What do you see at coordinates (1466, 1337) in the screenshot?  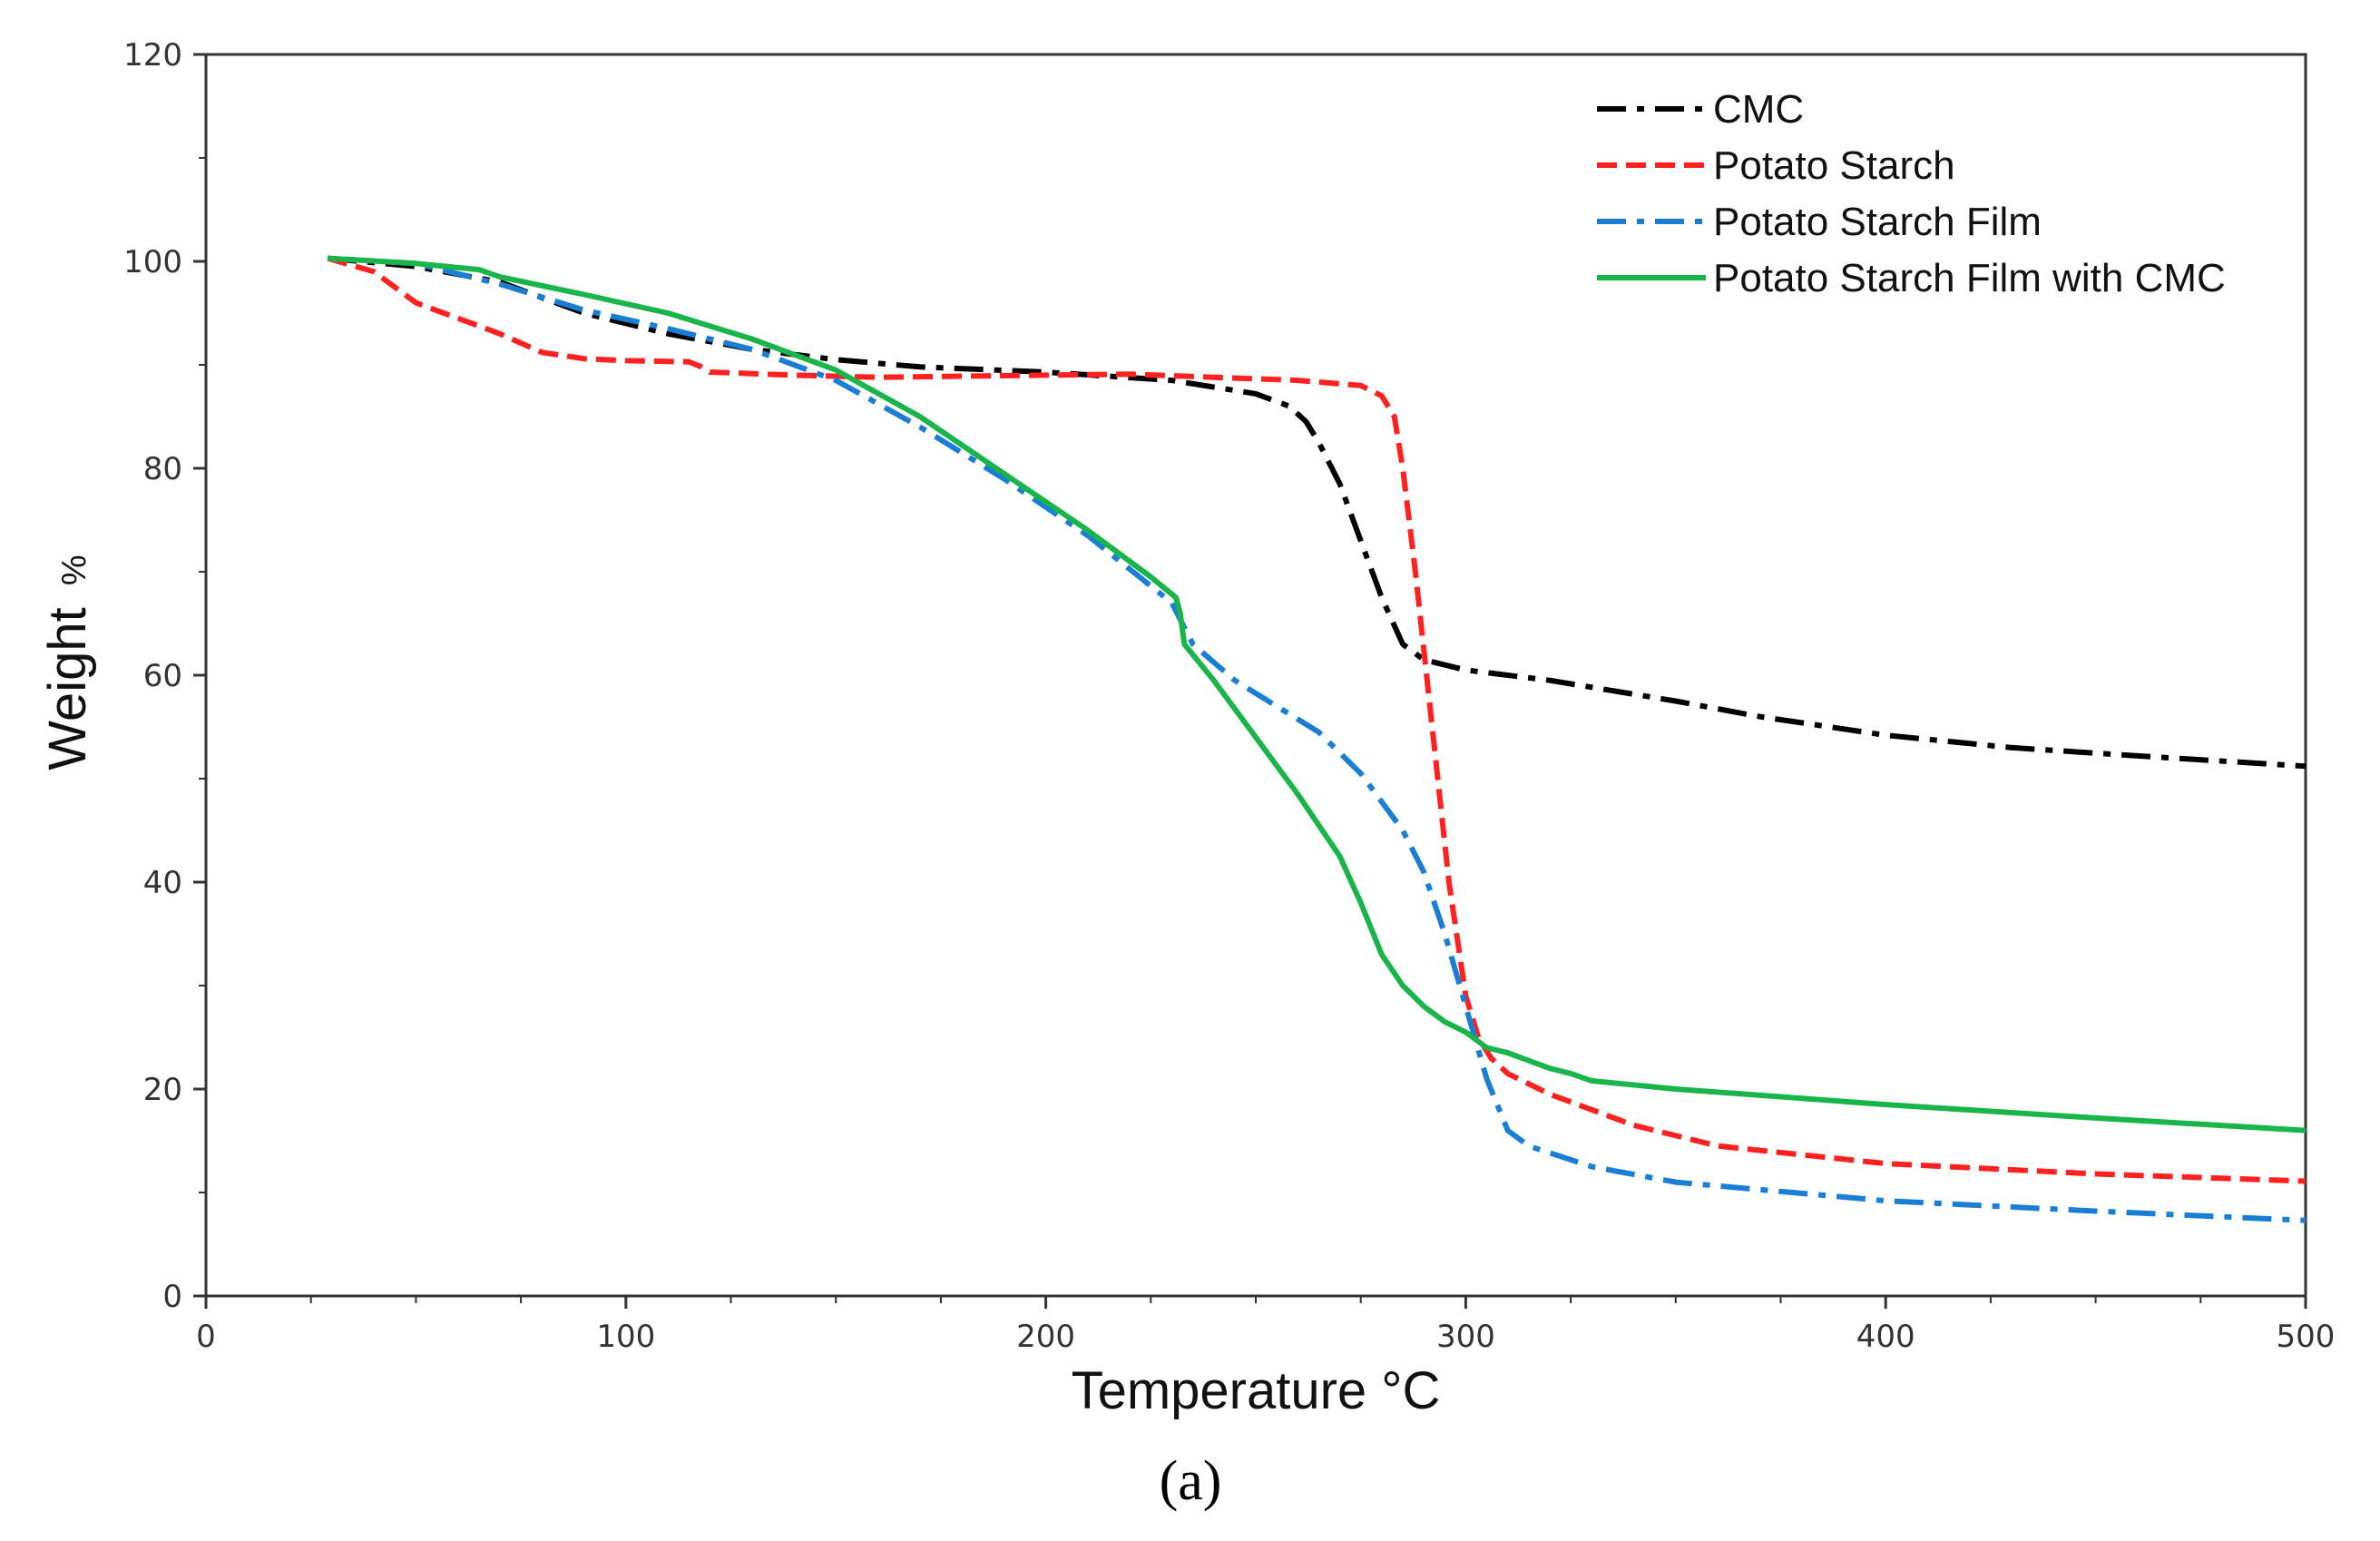 I see `x-tick-label: 300` at bounding box center [1466, 1337].